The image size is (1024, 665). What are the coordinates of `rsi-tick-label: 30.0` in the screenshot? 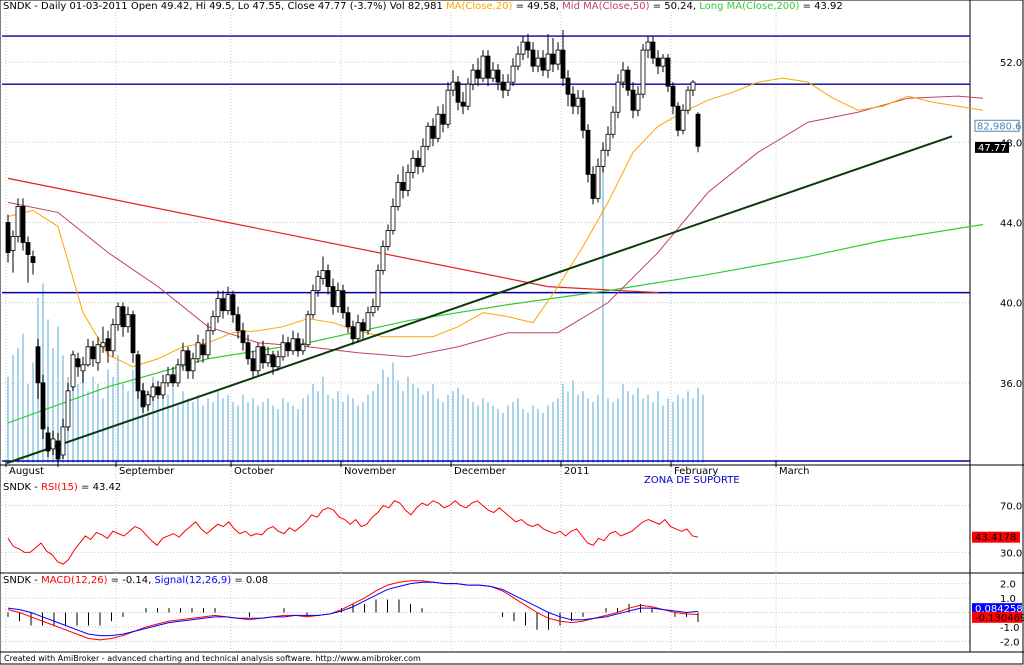 It's located at (1011, 553).